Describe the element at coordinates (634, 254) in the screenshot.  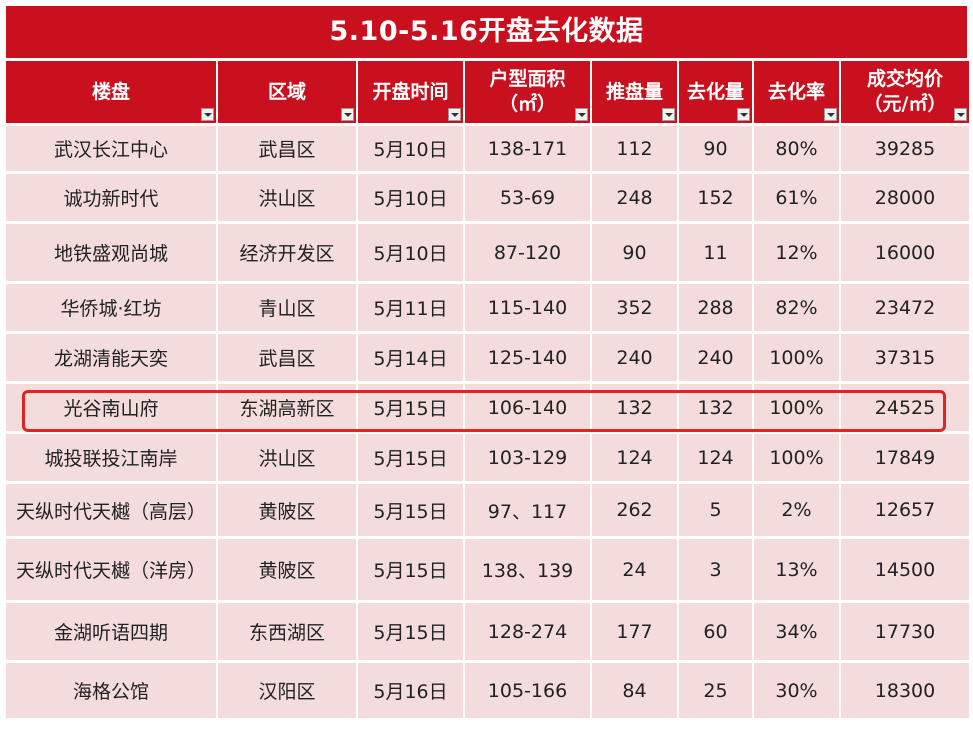
I see `table-cell: 90` at that location.